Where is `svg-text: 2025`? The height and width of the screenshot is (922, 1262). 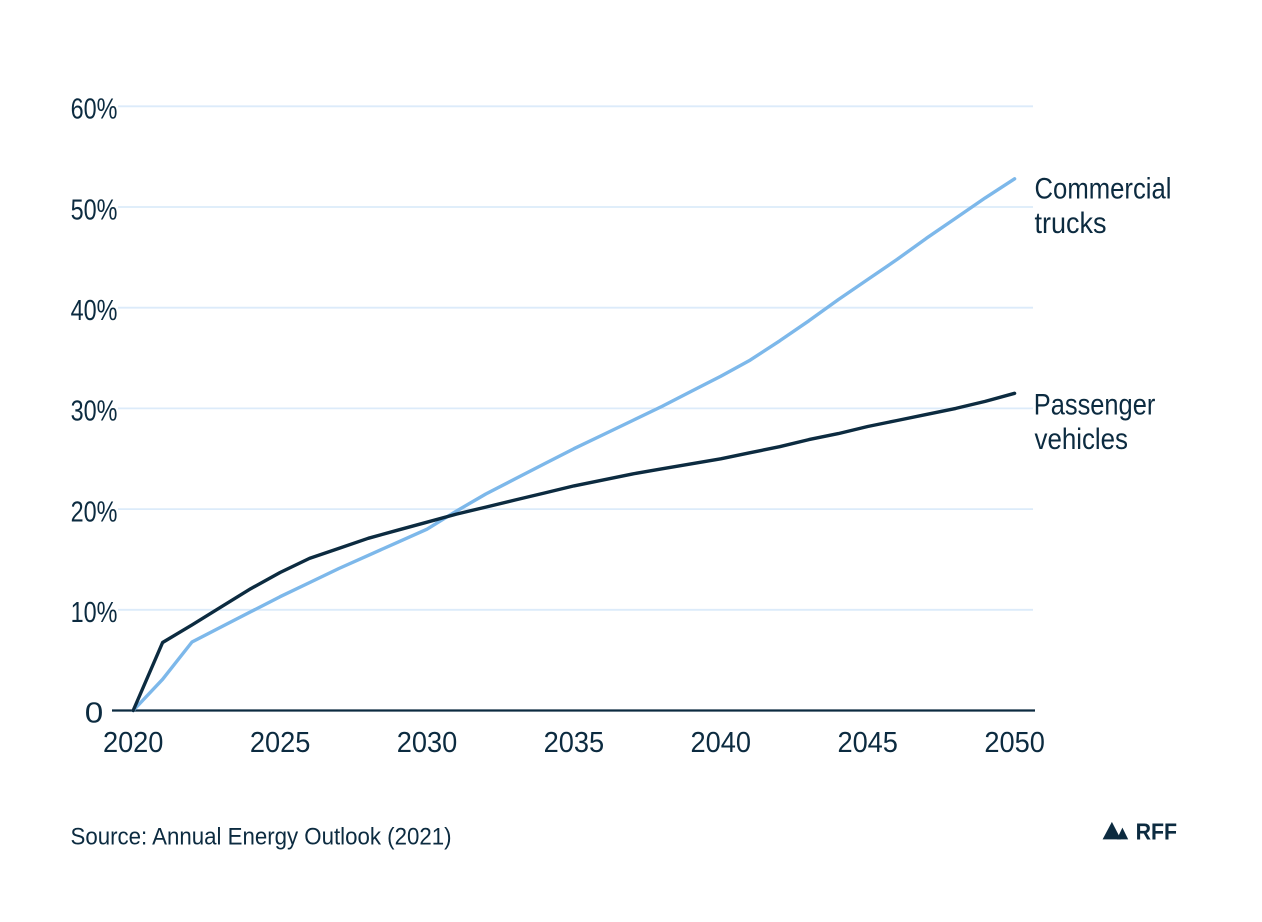
svg-text: 2025 is located at coordinates (280, 743).